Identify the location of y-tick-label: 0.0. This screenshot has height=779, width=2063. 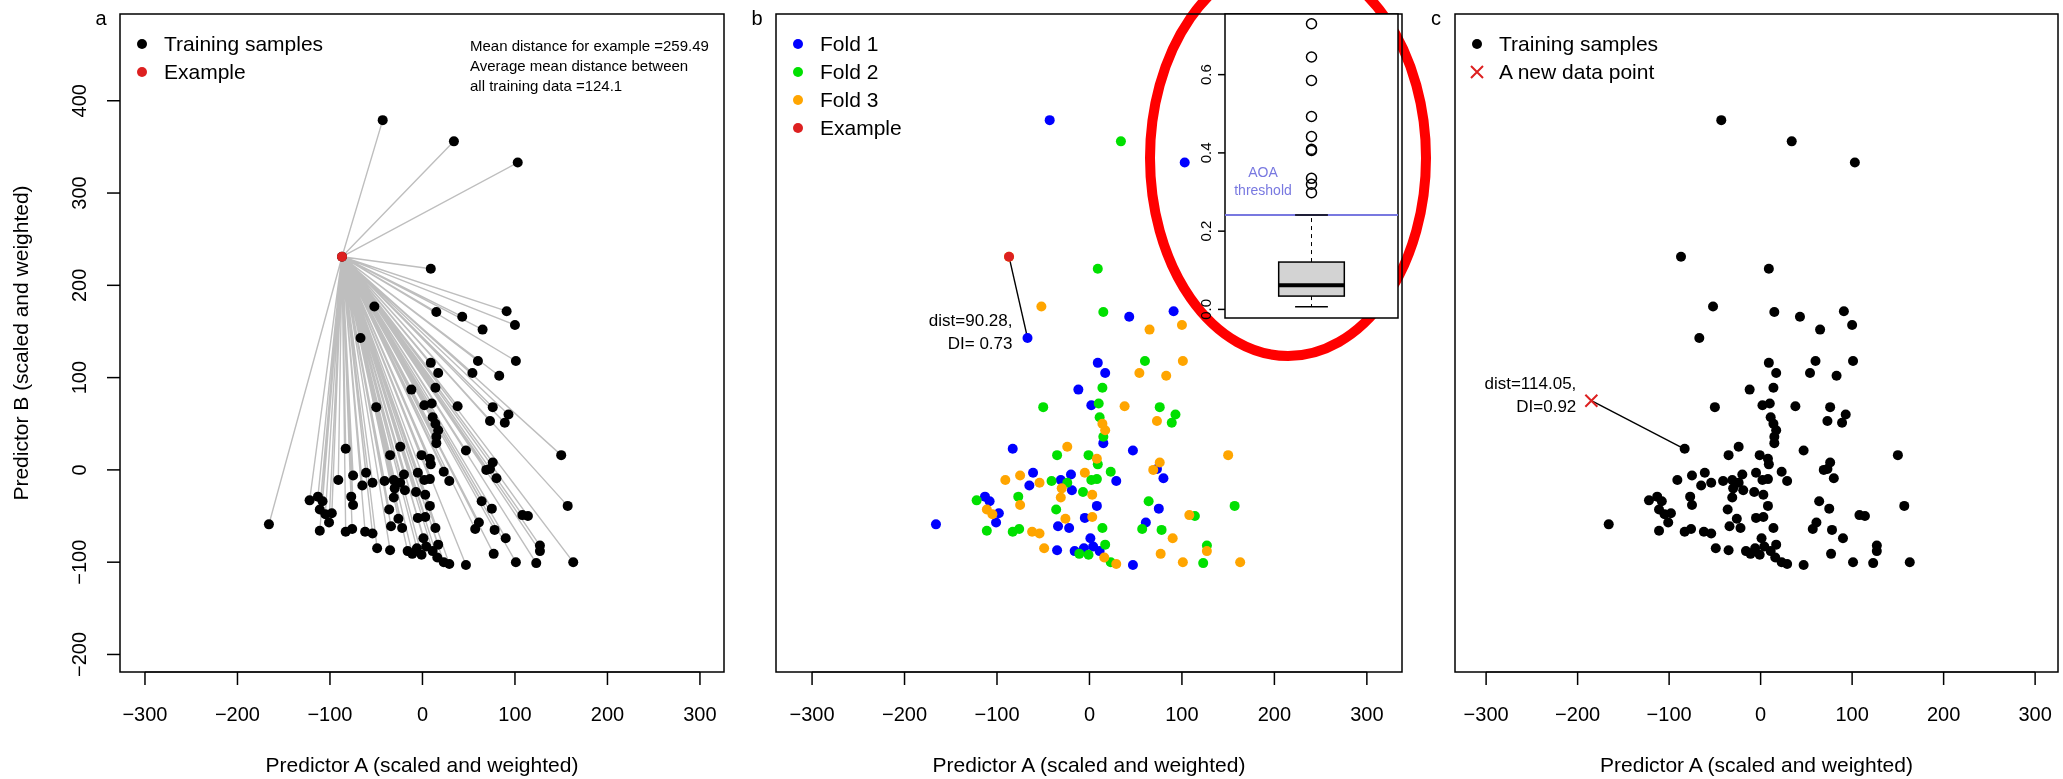
(1205, 309).